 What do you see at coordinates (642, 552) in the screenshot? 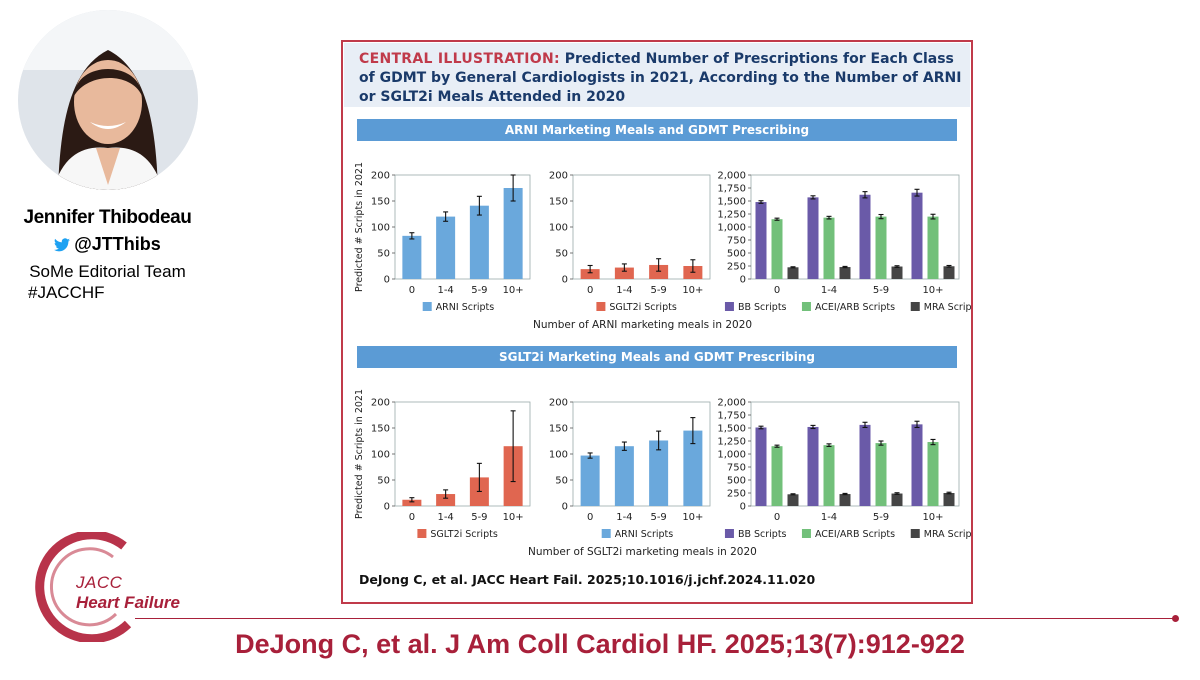
I see `x-caption-sglt2i: Number of SGLT2i marketing meals in 2020` at bounding box center [642, 552].